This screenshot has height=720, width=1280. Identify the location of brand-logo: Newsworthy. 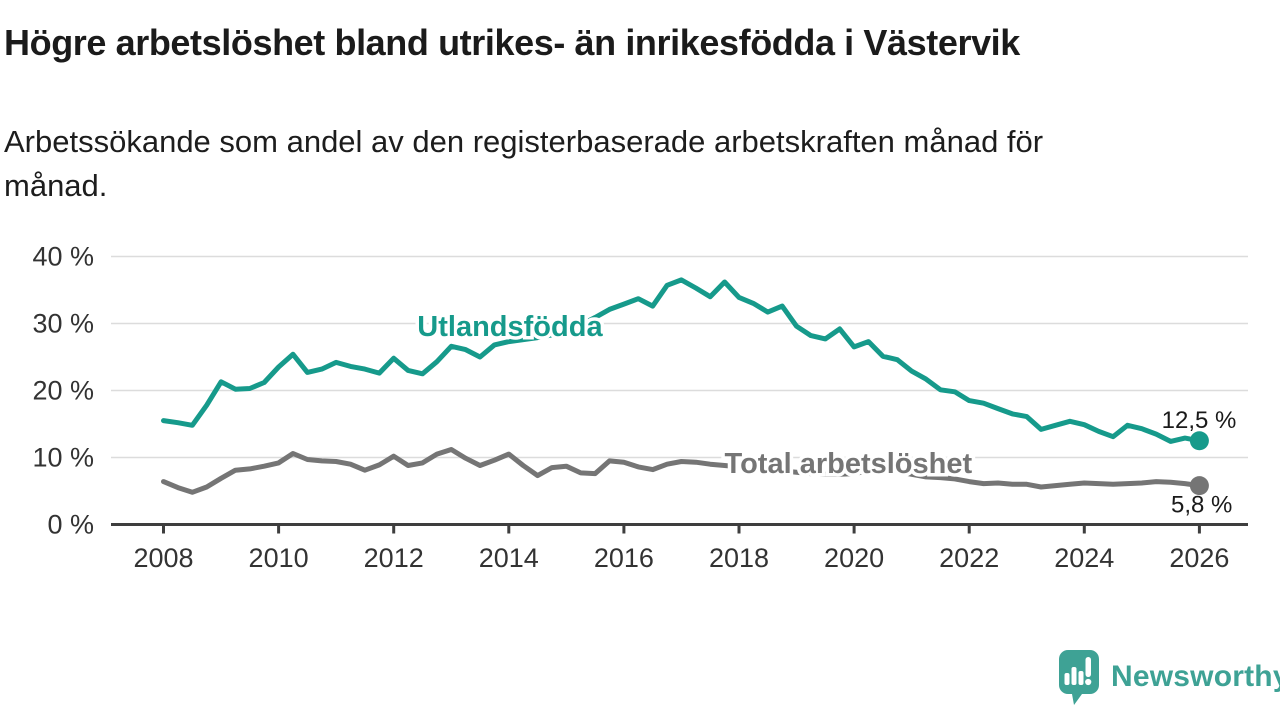
(1168, 677).